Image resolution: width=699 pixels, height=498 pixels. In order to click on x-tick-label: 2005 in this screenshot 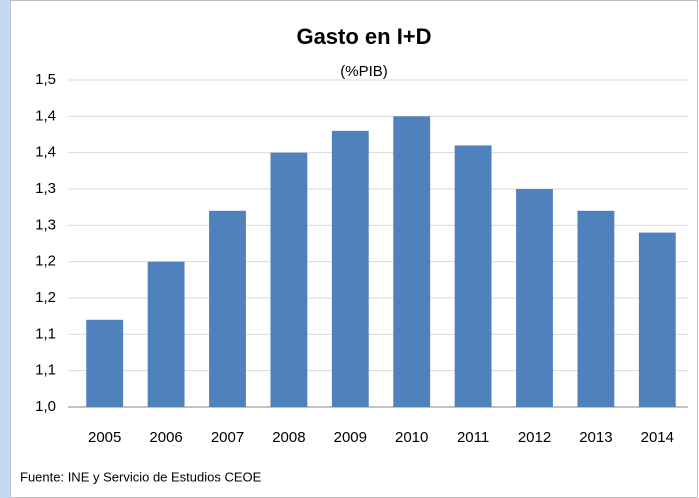, I will do `click(104, 437)`.